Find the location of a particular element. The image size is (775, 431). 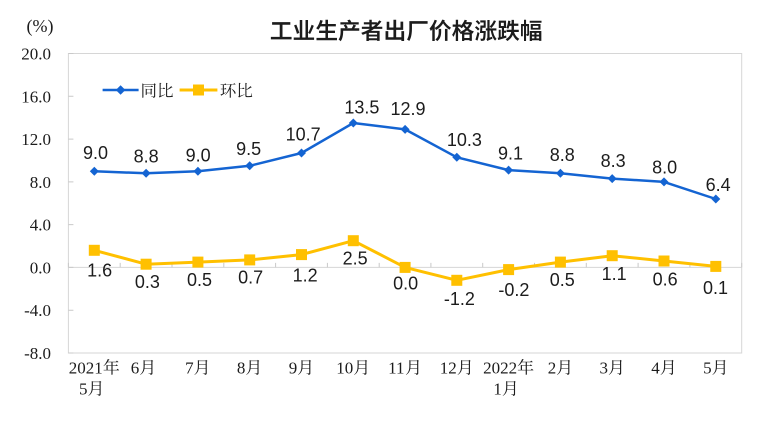

svg-text: 1.1 is located at coordinates (614, 274).